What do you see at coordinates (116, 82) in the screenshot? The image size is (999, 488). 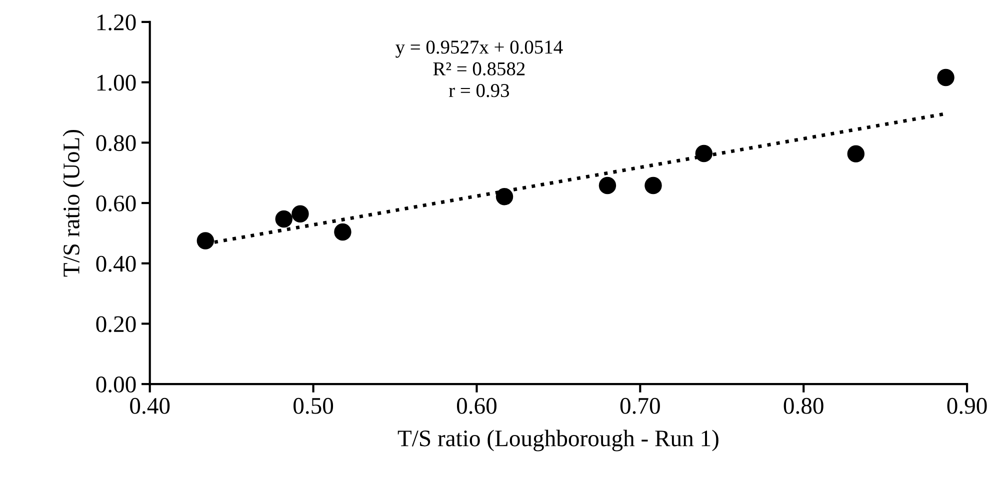 I see `y-tick-label: 1.00` at bounding box center [116, 82].